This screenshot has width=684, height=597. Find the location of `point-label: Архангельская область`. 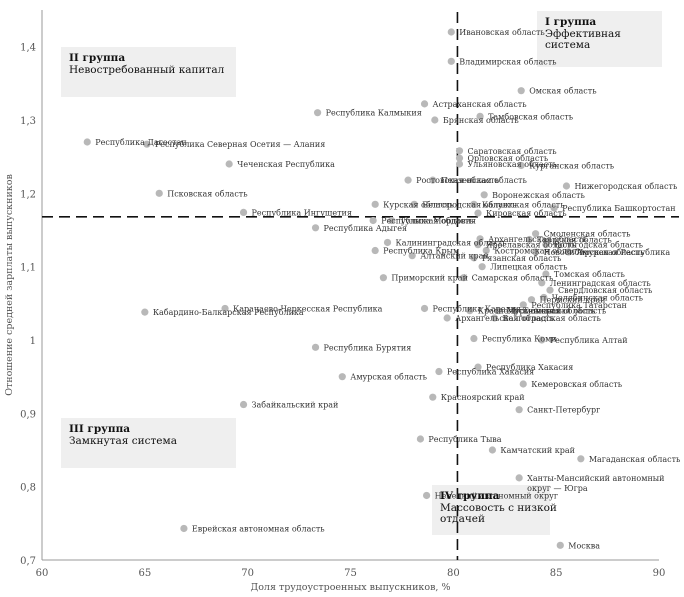

point-label: Архангельская область is located at coordinates (504, 318).